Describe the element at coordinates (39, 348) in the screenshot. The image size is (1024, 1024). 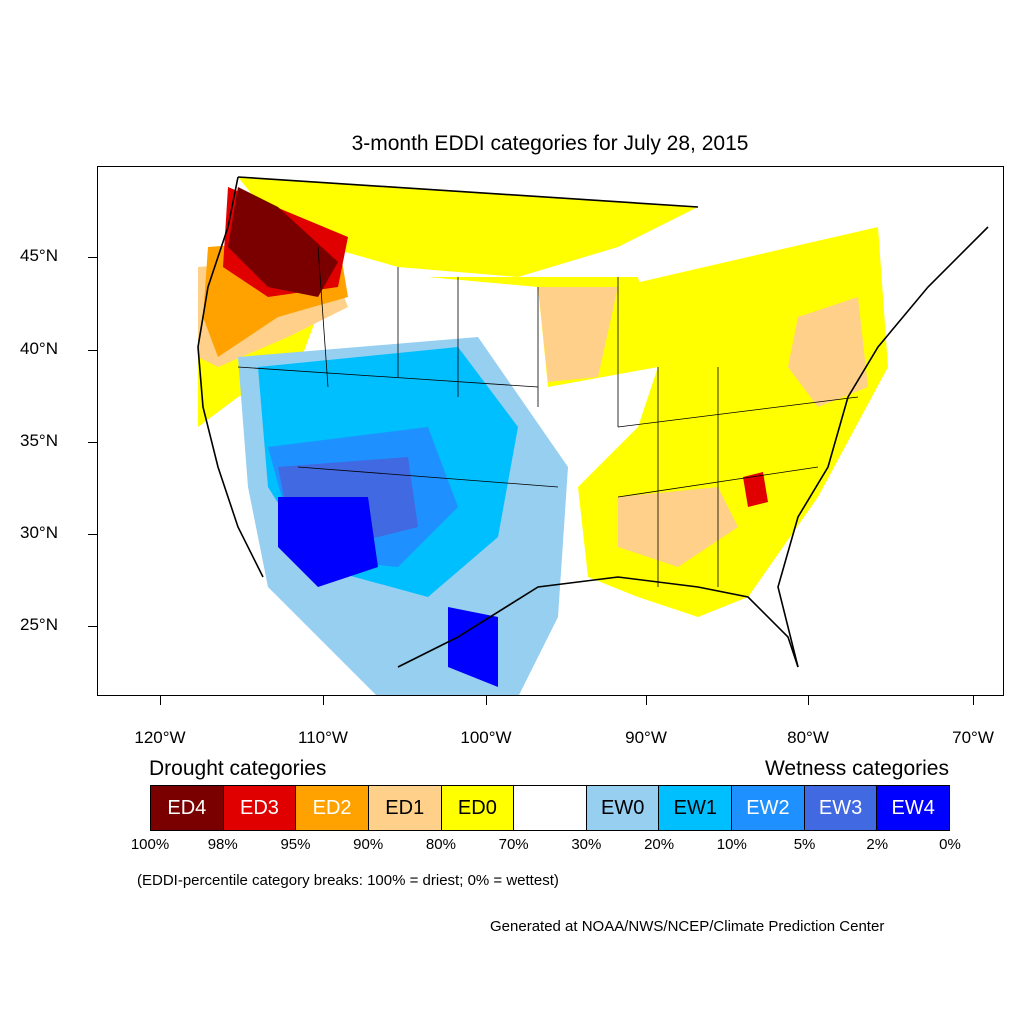
I see `lat-label-40: 40°N` at that location.